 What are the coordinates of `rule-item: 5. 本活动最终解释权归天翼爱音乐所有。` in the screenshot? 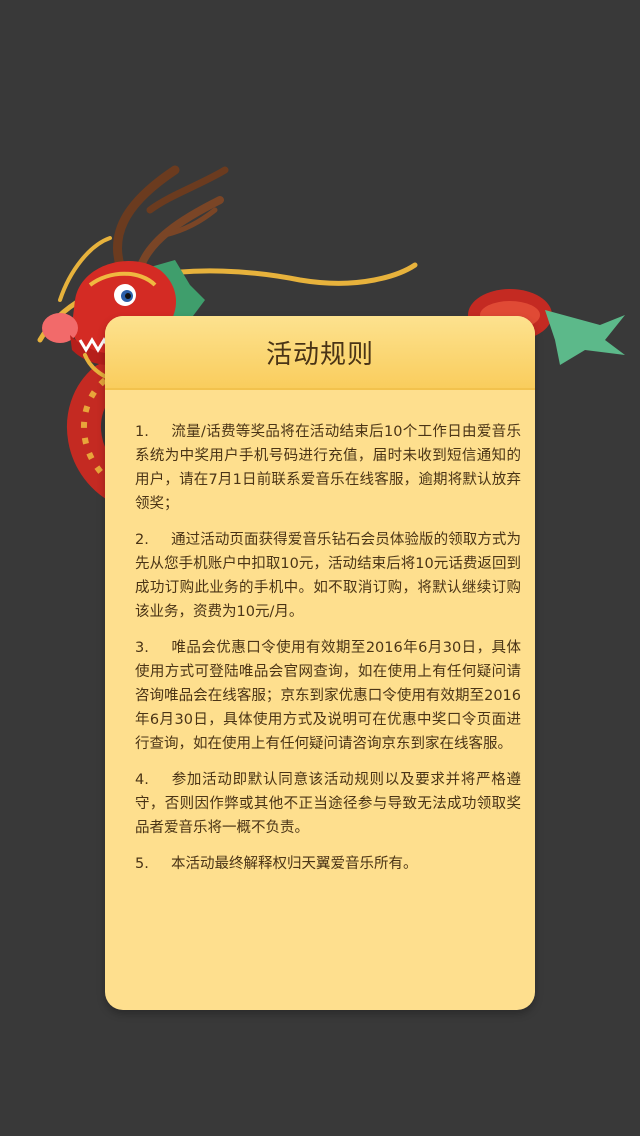 It's located at (328, 864).